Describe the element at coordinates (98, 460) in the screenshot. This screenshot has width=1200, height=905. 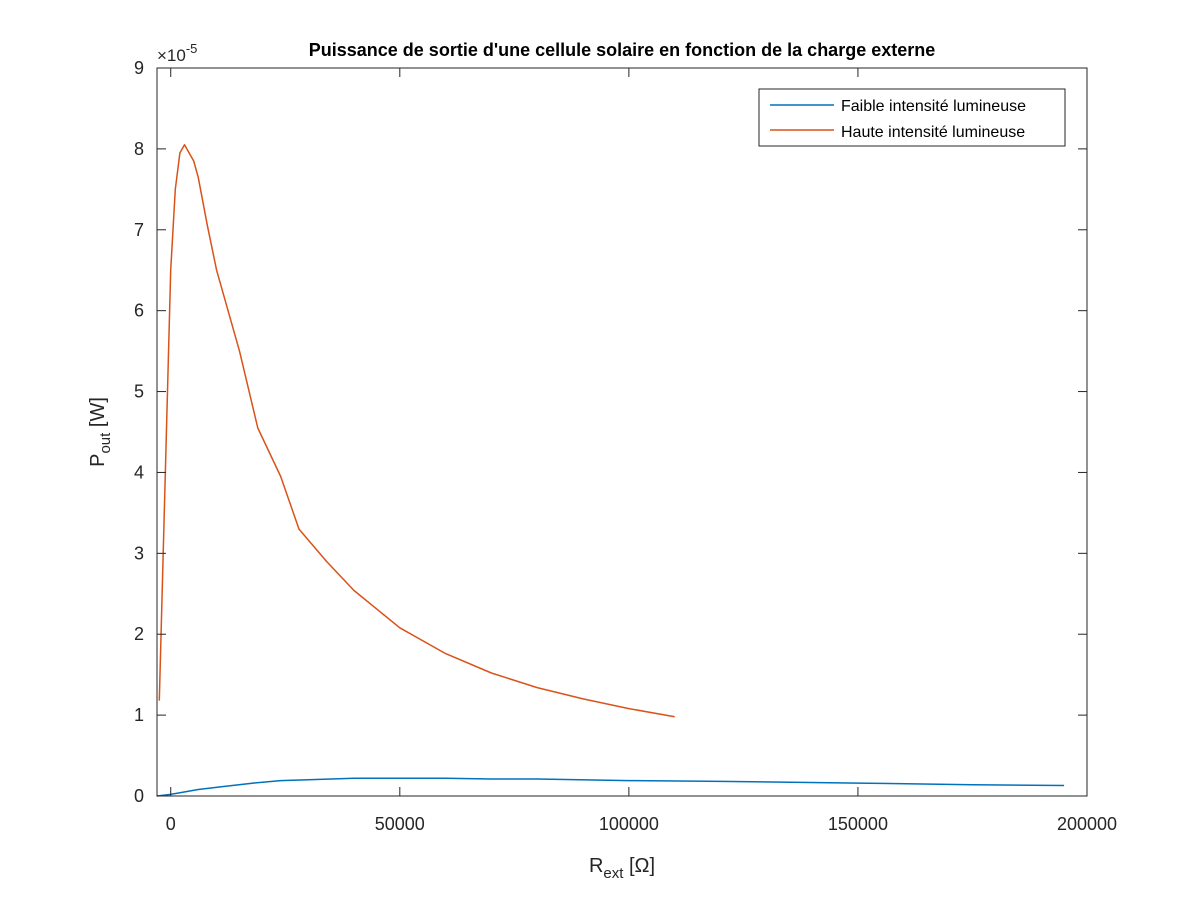
I see `y-axis-title-main: P` at that location.